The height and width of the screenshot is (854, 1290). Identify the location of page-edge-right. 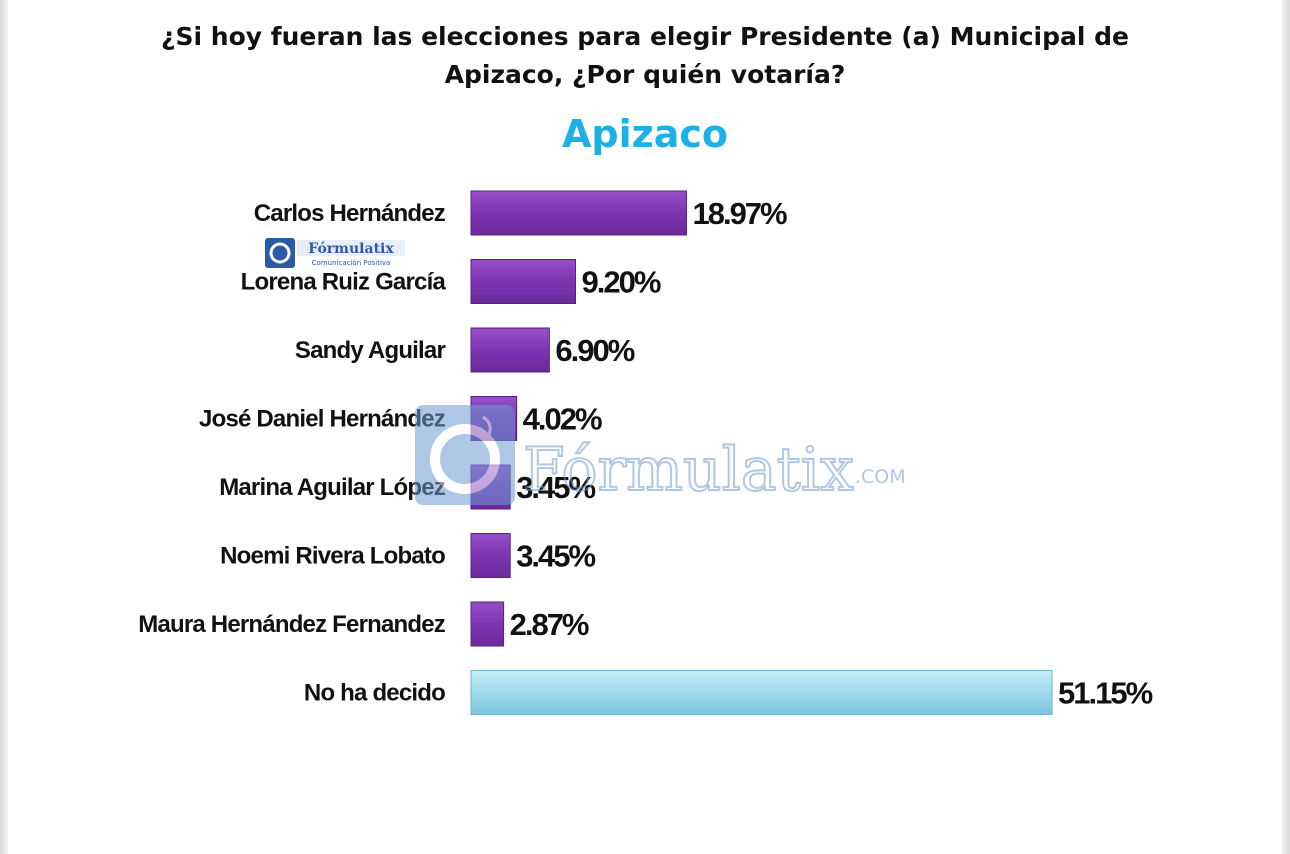
(1286, 427).